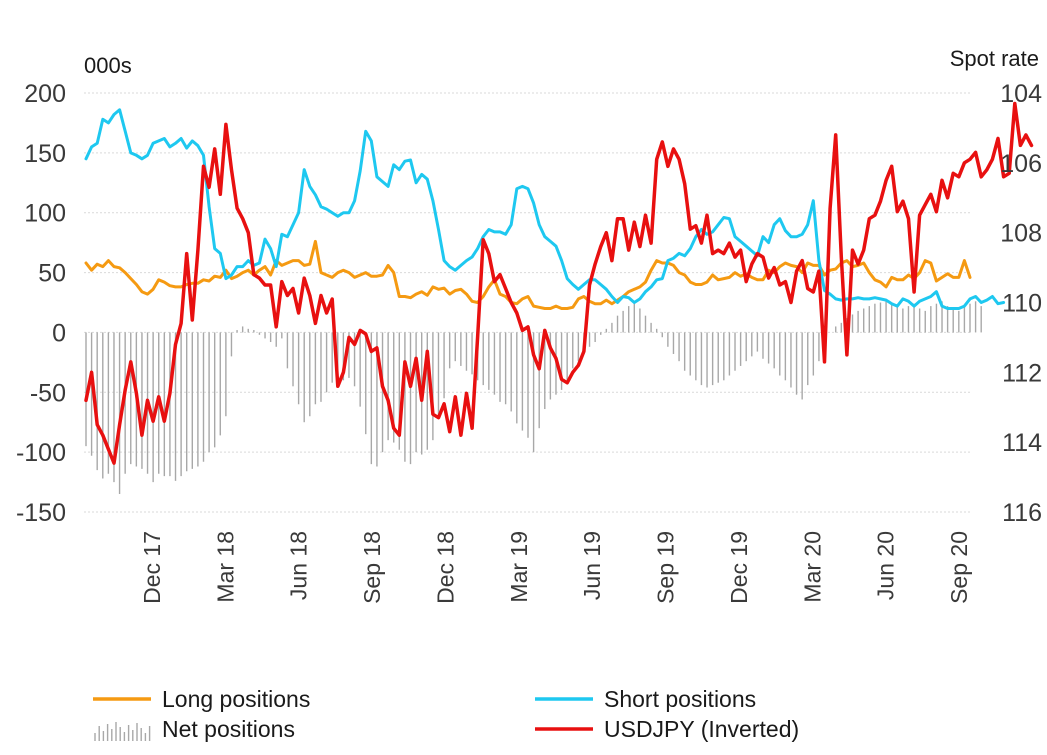 The image size is (1047, 755). I want to click on legend-item: Long positions, so click(201, 699).